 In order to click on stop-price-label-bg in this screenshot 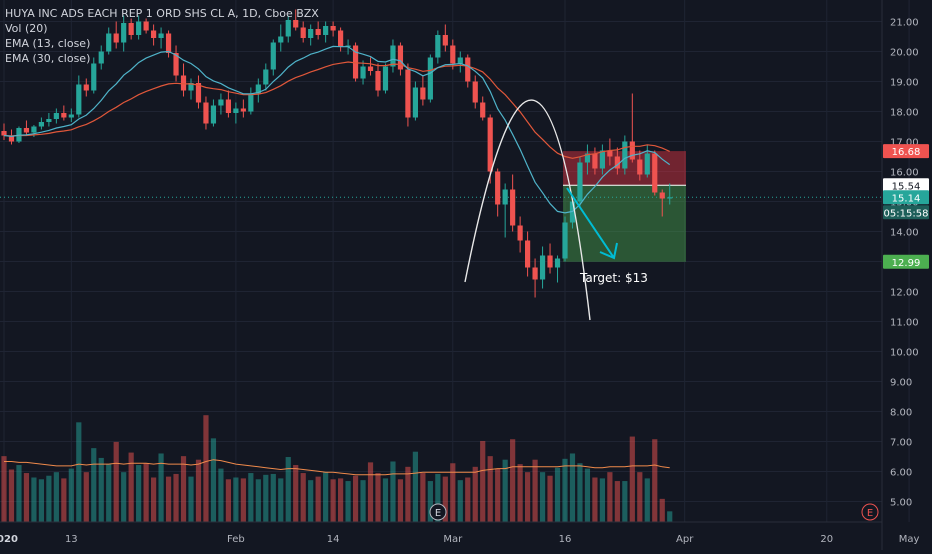, I will do `click(906, 151)`.